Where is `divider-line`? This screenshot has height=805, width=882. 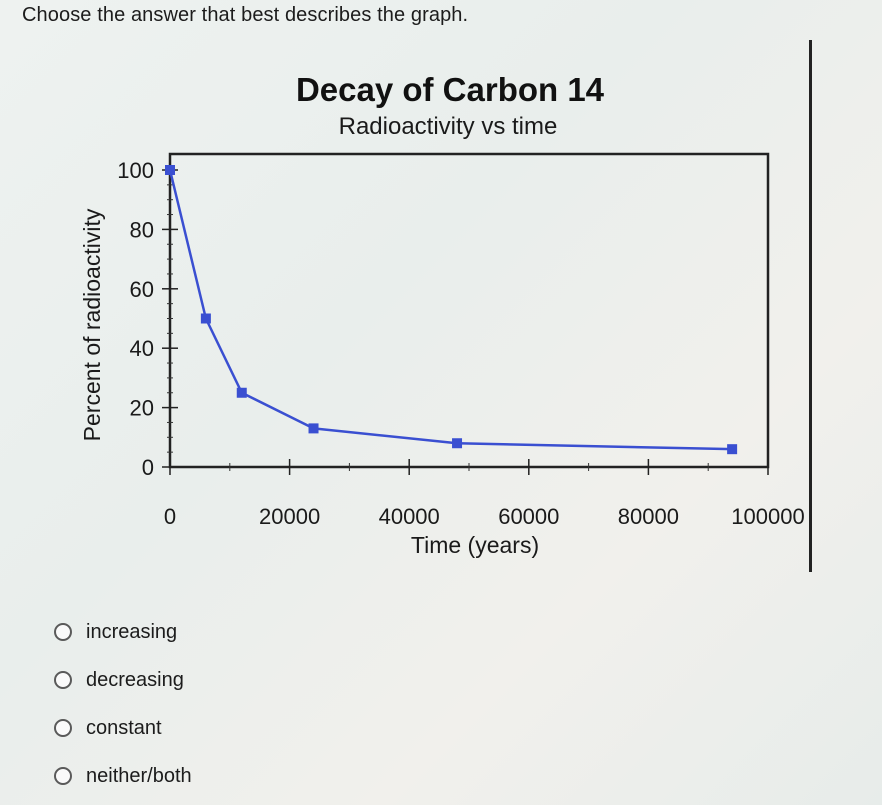 divider-line is located at coordinates (810, 306).